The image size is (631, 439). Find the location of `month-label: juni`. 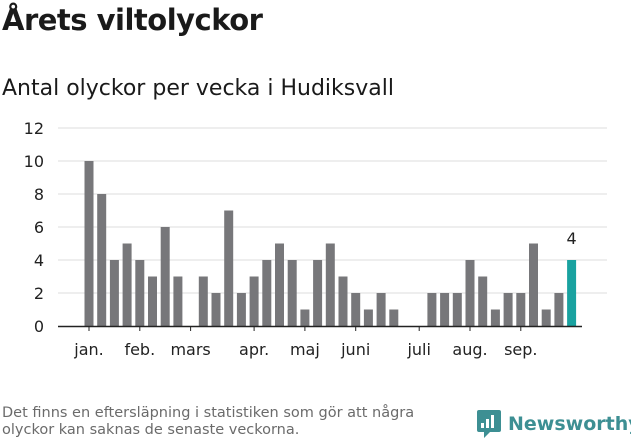

month-label: juni is located at coordinates (355, 349).